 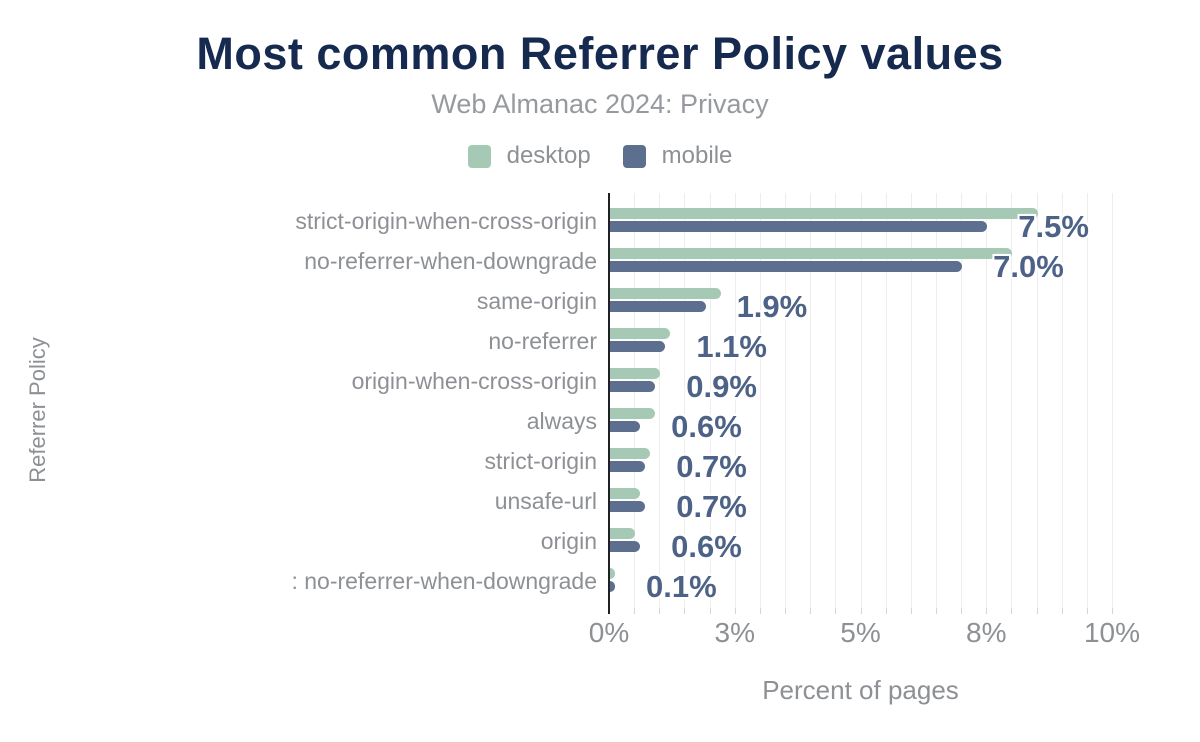 What do you see at coordinates (986, 632) in the screenshot?
I see `x-tick-label: 8%` at bounding box center [986, 632].